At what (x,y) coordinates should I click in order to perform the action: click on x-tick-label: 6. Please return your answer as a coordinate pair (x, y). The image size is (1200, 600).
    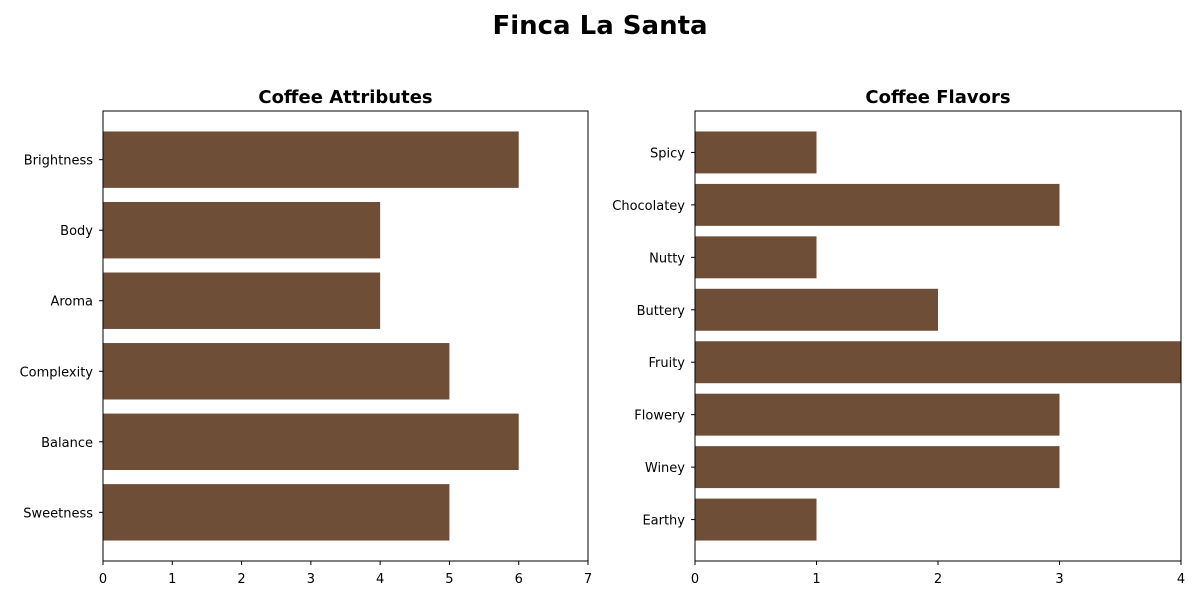
    Looking at the image, I should click on (519, 579).